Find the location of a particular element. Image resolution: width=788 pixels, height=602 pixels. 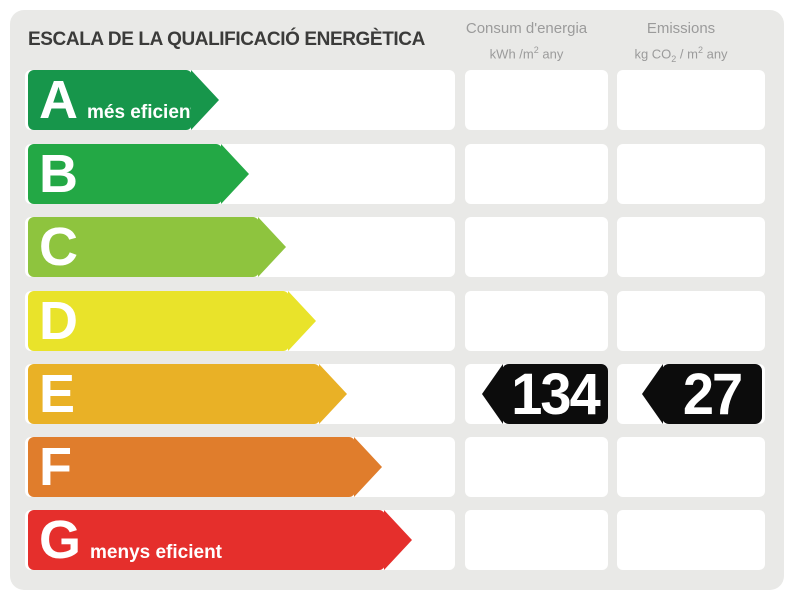

rating-letter: D is located at coordinates (58, 321).